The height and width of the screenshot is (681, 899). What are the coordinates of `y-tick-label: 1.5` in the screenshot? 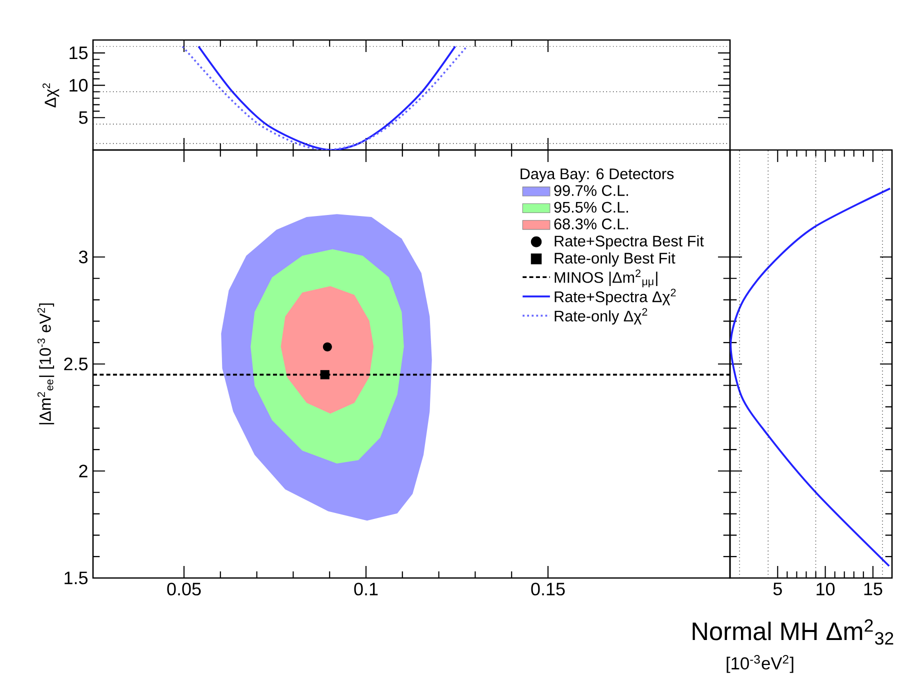 It's located at (76, 578).